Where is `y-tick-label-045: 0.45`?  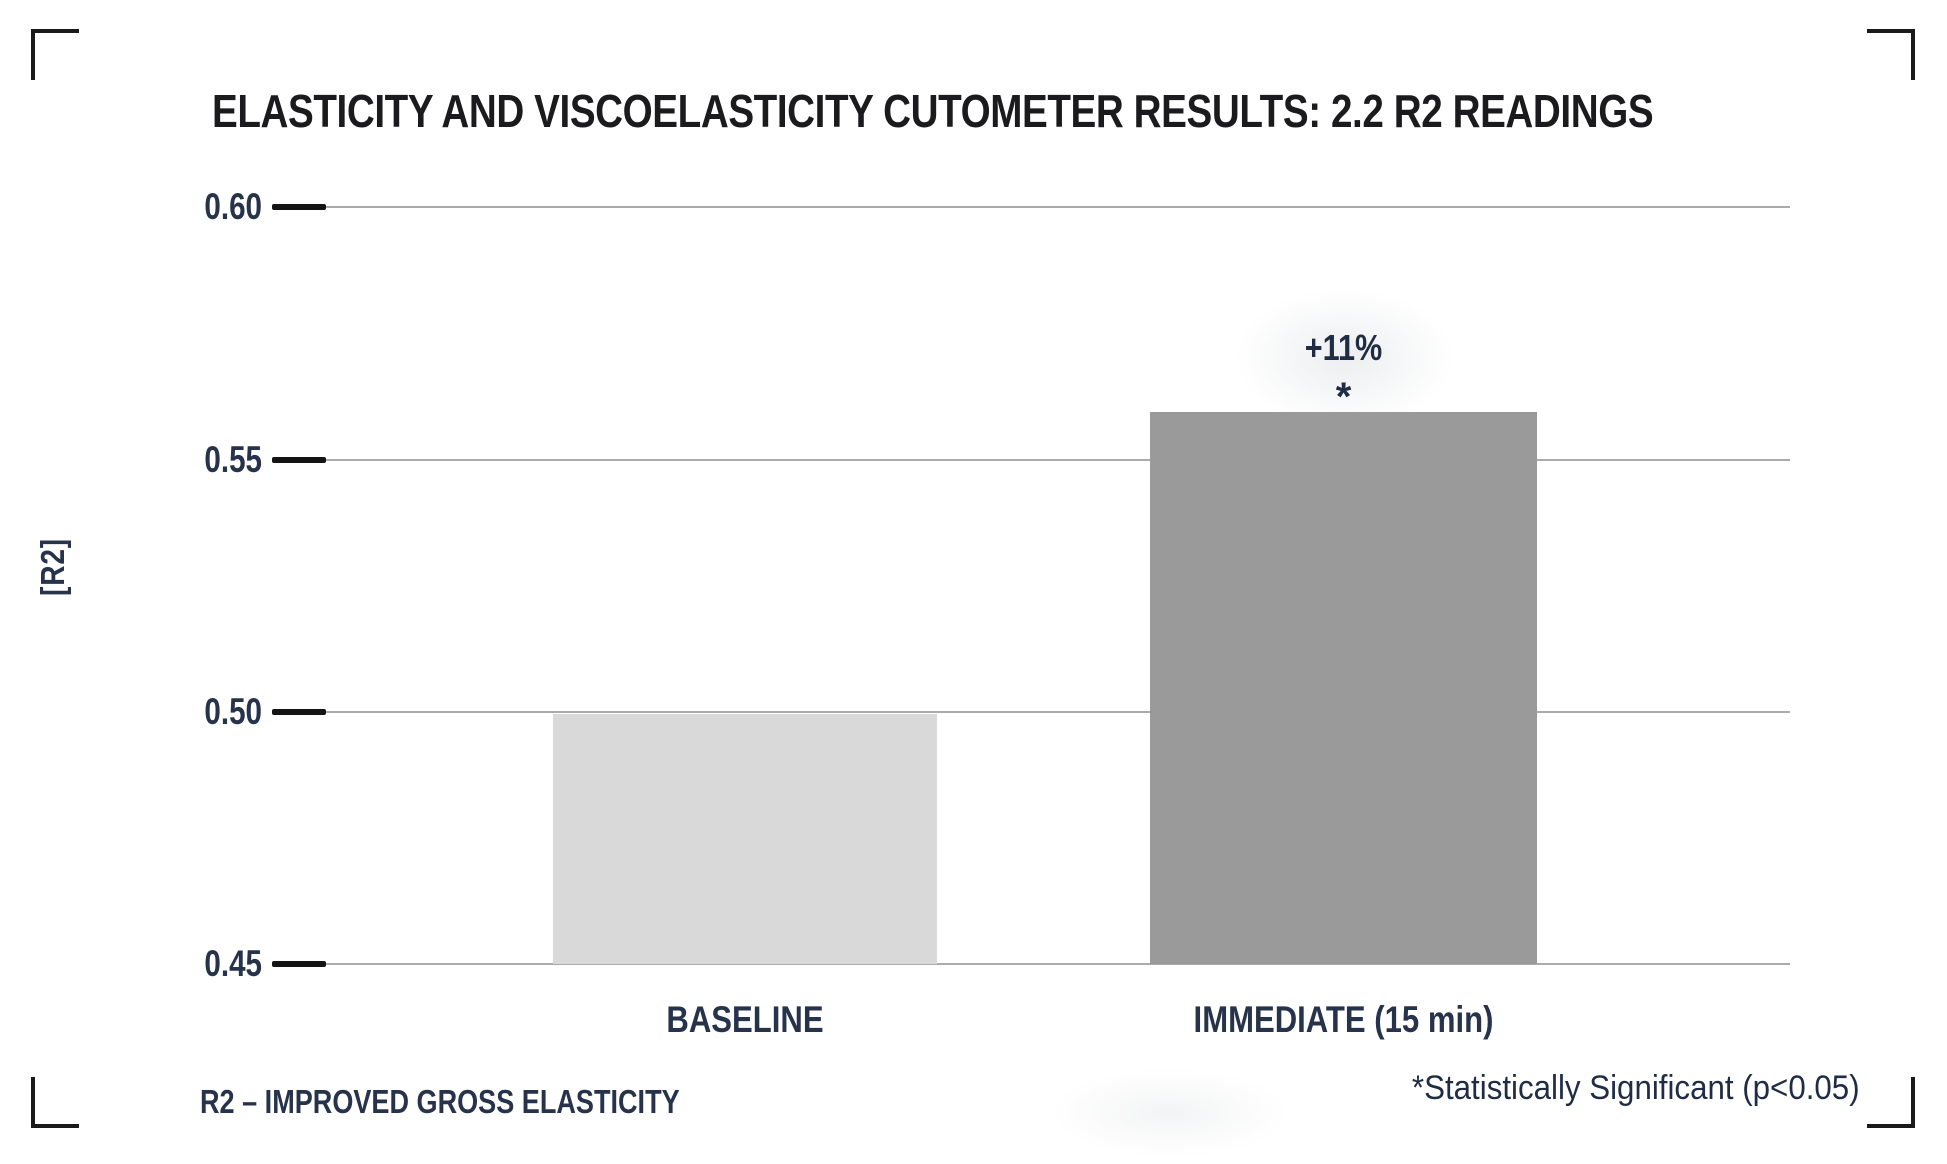 y-tick-label-045: 0.45 is located at coordinates (233, 963).